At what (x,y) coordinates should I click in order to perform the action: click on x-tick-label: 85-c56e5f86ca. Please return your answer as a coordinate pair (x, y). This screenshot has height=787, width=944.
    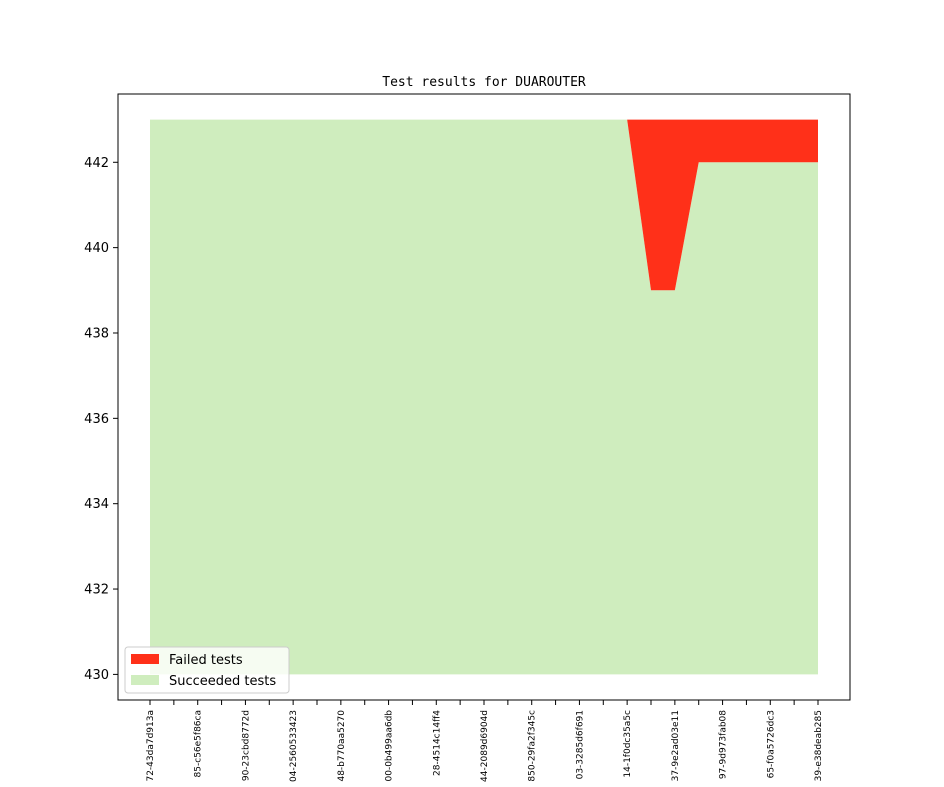
    Looking at the image, I should click on (199, 743).